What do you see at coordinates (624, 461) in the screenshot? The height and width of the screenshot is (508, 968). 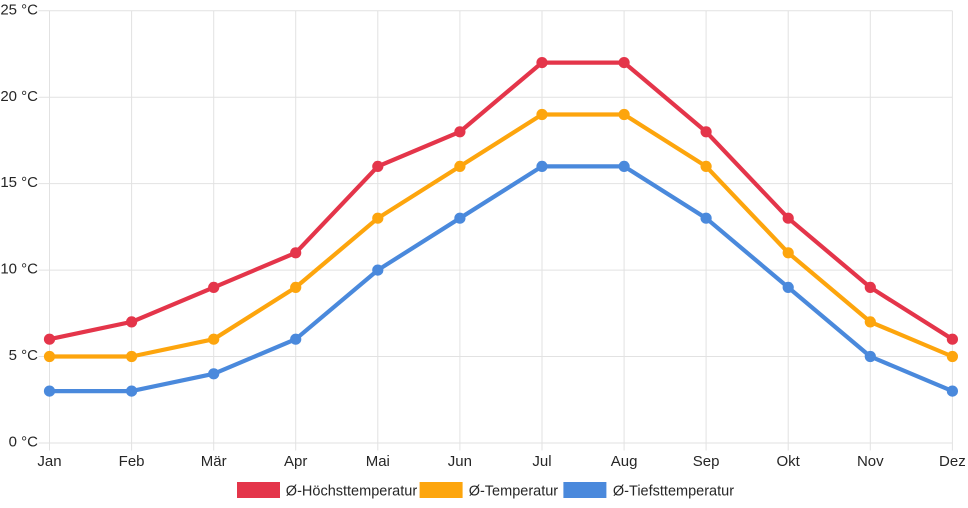 I see `svg-text: Aug` at bounding box center [624, 461].